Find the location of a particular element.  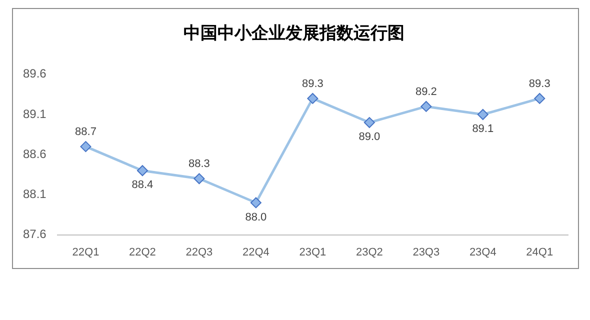

x-tick-label: 22Q1 is located at coordinates (86, 252).